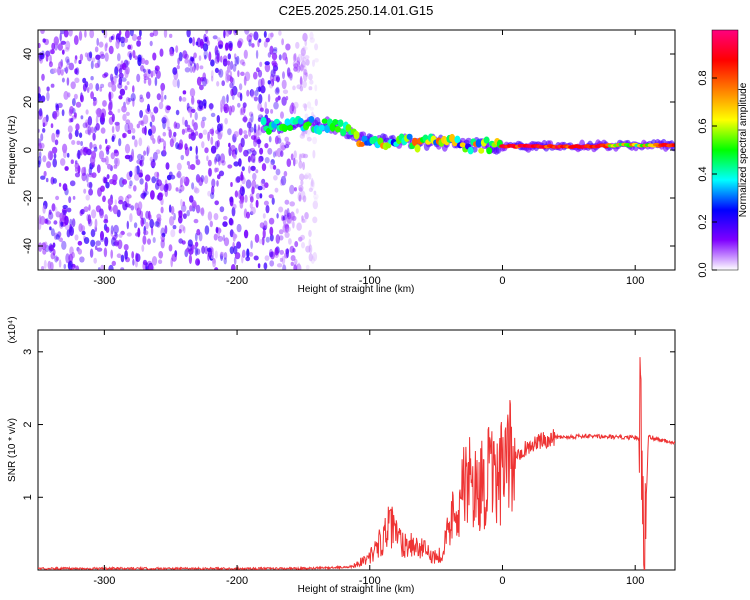  What do you see at coordinates (703, 77) in the screenshot?
I see `colorbar-tick-label: 0.8` at bounding box center [703, 77].